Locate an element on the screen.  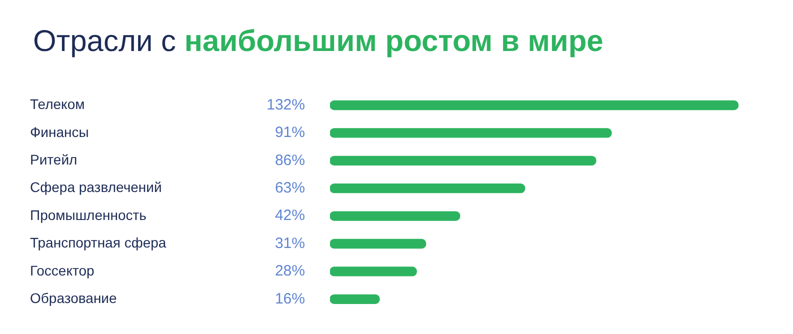
y-tick-label: Сфера развлечений is located at coordinates (96, 187).